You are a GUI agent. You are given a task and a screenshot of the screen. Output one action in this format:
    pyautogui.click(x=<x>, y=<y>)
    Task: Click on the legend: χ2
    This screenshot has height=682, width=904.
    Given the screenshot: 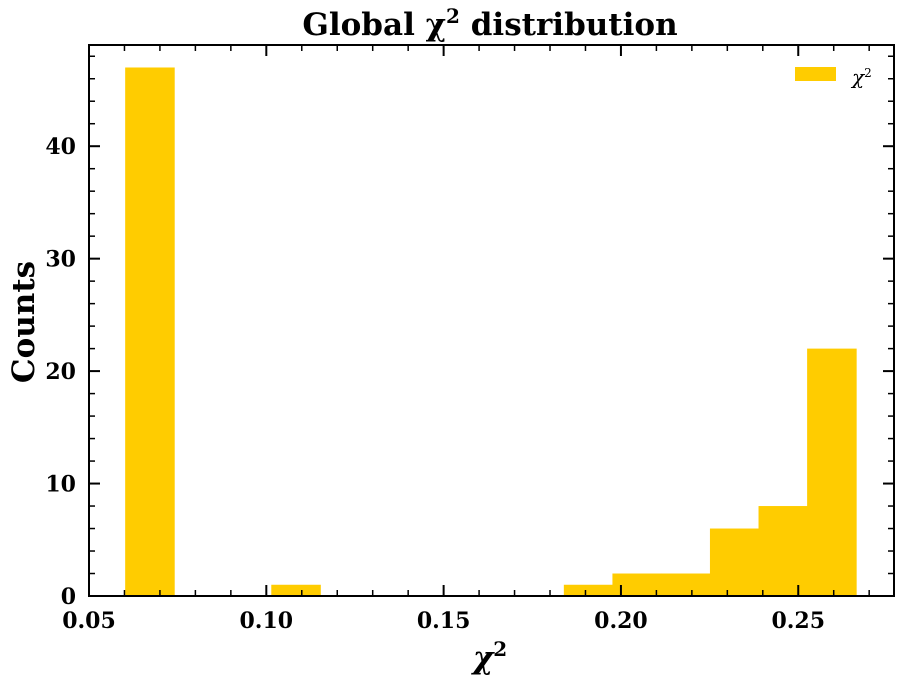 What is the action you would take?
    pyautogui.click(x=833, y=77)
    